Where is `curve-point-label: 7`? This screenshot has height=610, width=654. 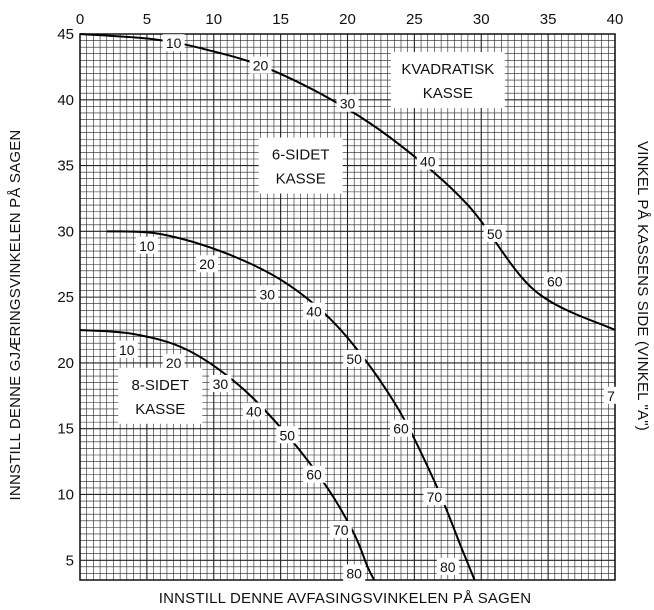 curve-point-label: 7 is located at coordinates (611, 396).